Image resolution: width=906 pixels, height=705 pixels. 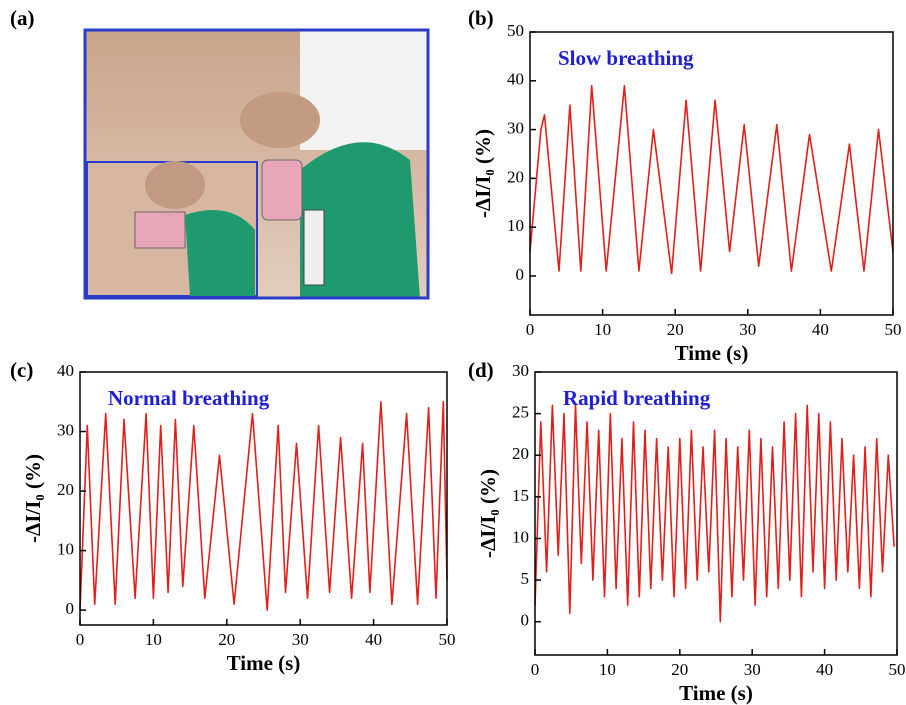 I want to click on panel-label: (d), so click(x=481, y=370).